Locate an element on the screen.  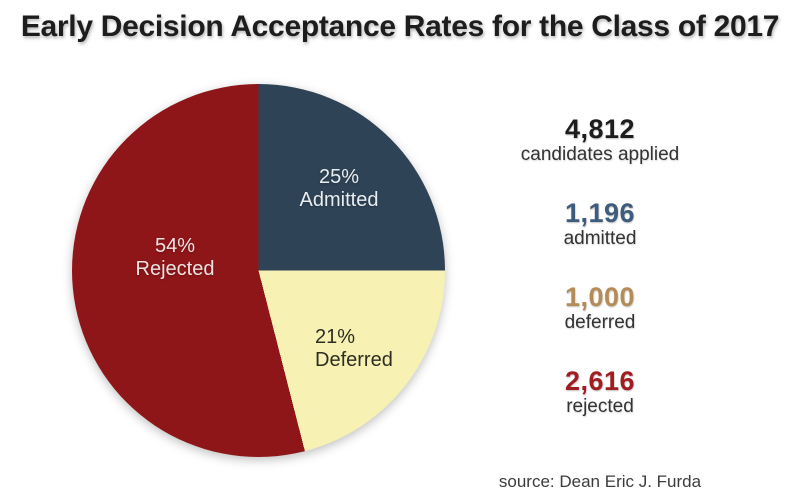
stat-applied-label: candidates applied is located at coordinates (600, 154).